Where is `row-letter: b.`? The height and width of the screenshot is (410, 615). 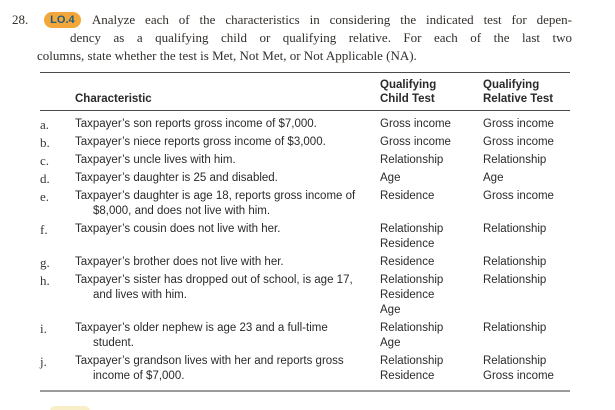
row-letter: b. is located at coordinates (45, 142).